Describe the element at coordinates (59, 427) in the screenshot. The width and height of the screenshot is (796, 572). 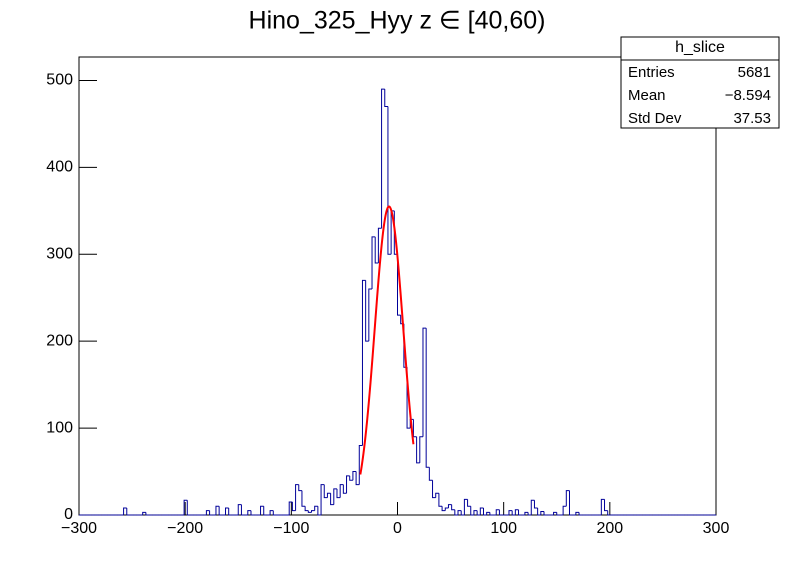
I see `y-tick-label: 100` at that location.